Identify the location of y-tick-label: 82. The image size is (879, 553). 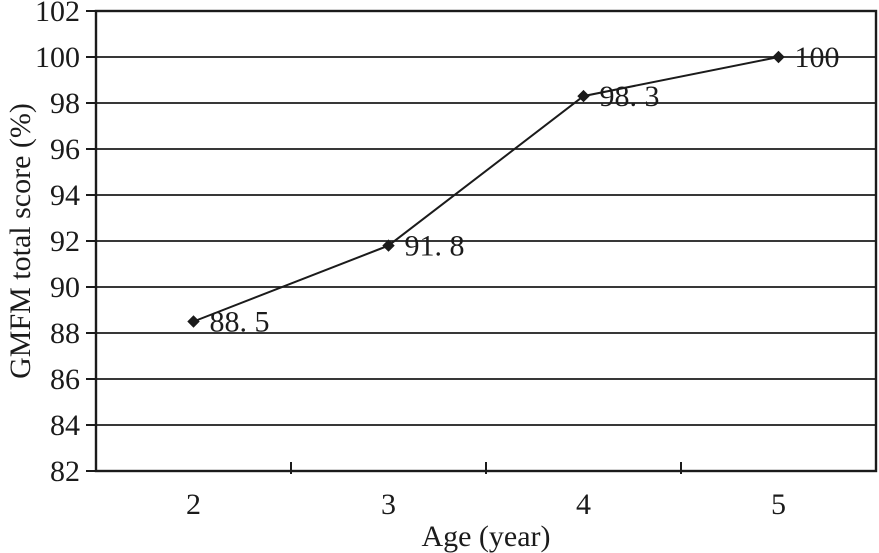
(65, 471).